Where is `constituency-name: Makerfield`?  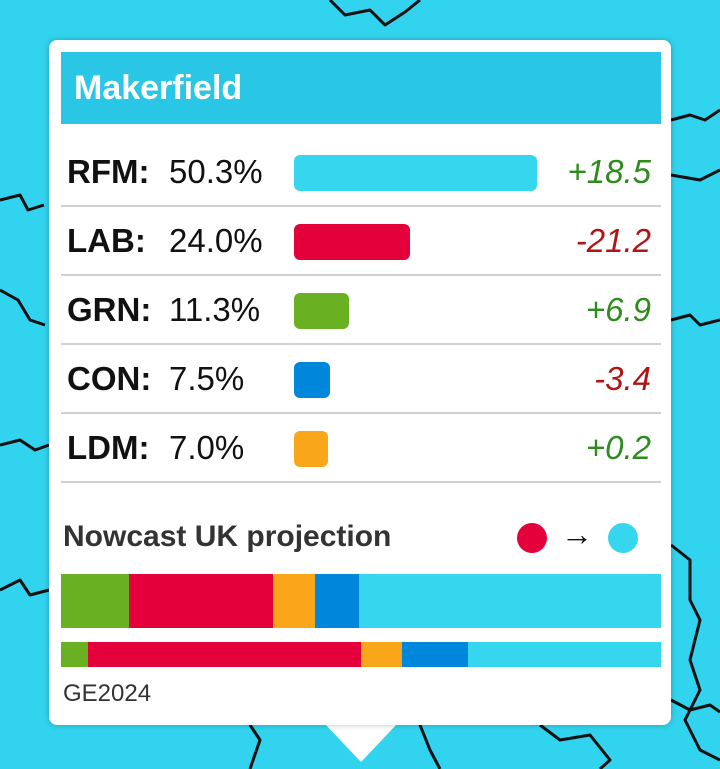 constituency-name: Makerfield is located at coordinates (158, 87).